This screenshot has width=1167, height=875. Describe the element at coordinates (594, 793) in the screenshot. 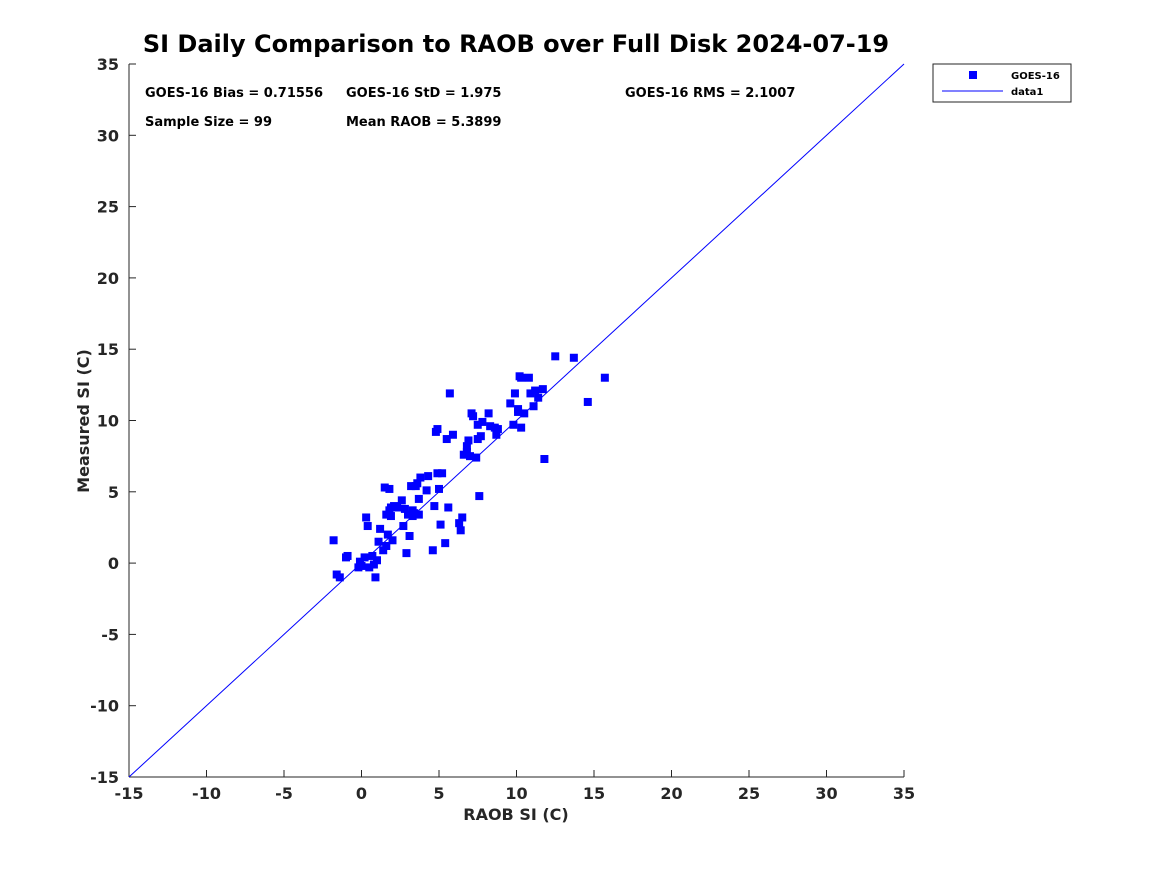

I see `x-tick-label: 15` at that location.